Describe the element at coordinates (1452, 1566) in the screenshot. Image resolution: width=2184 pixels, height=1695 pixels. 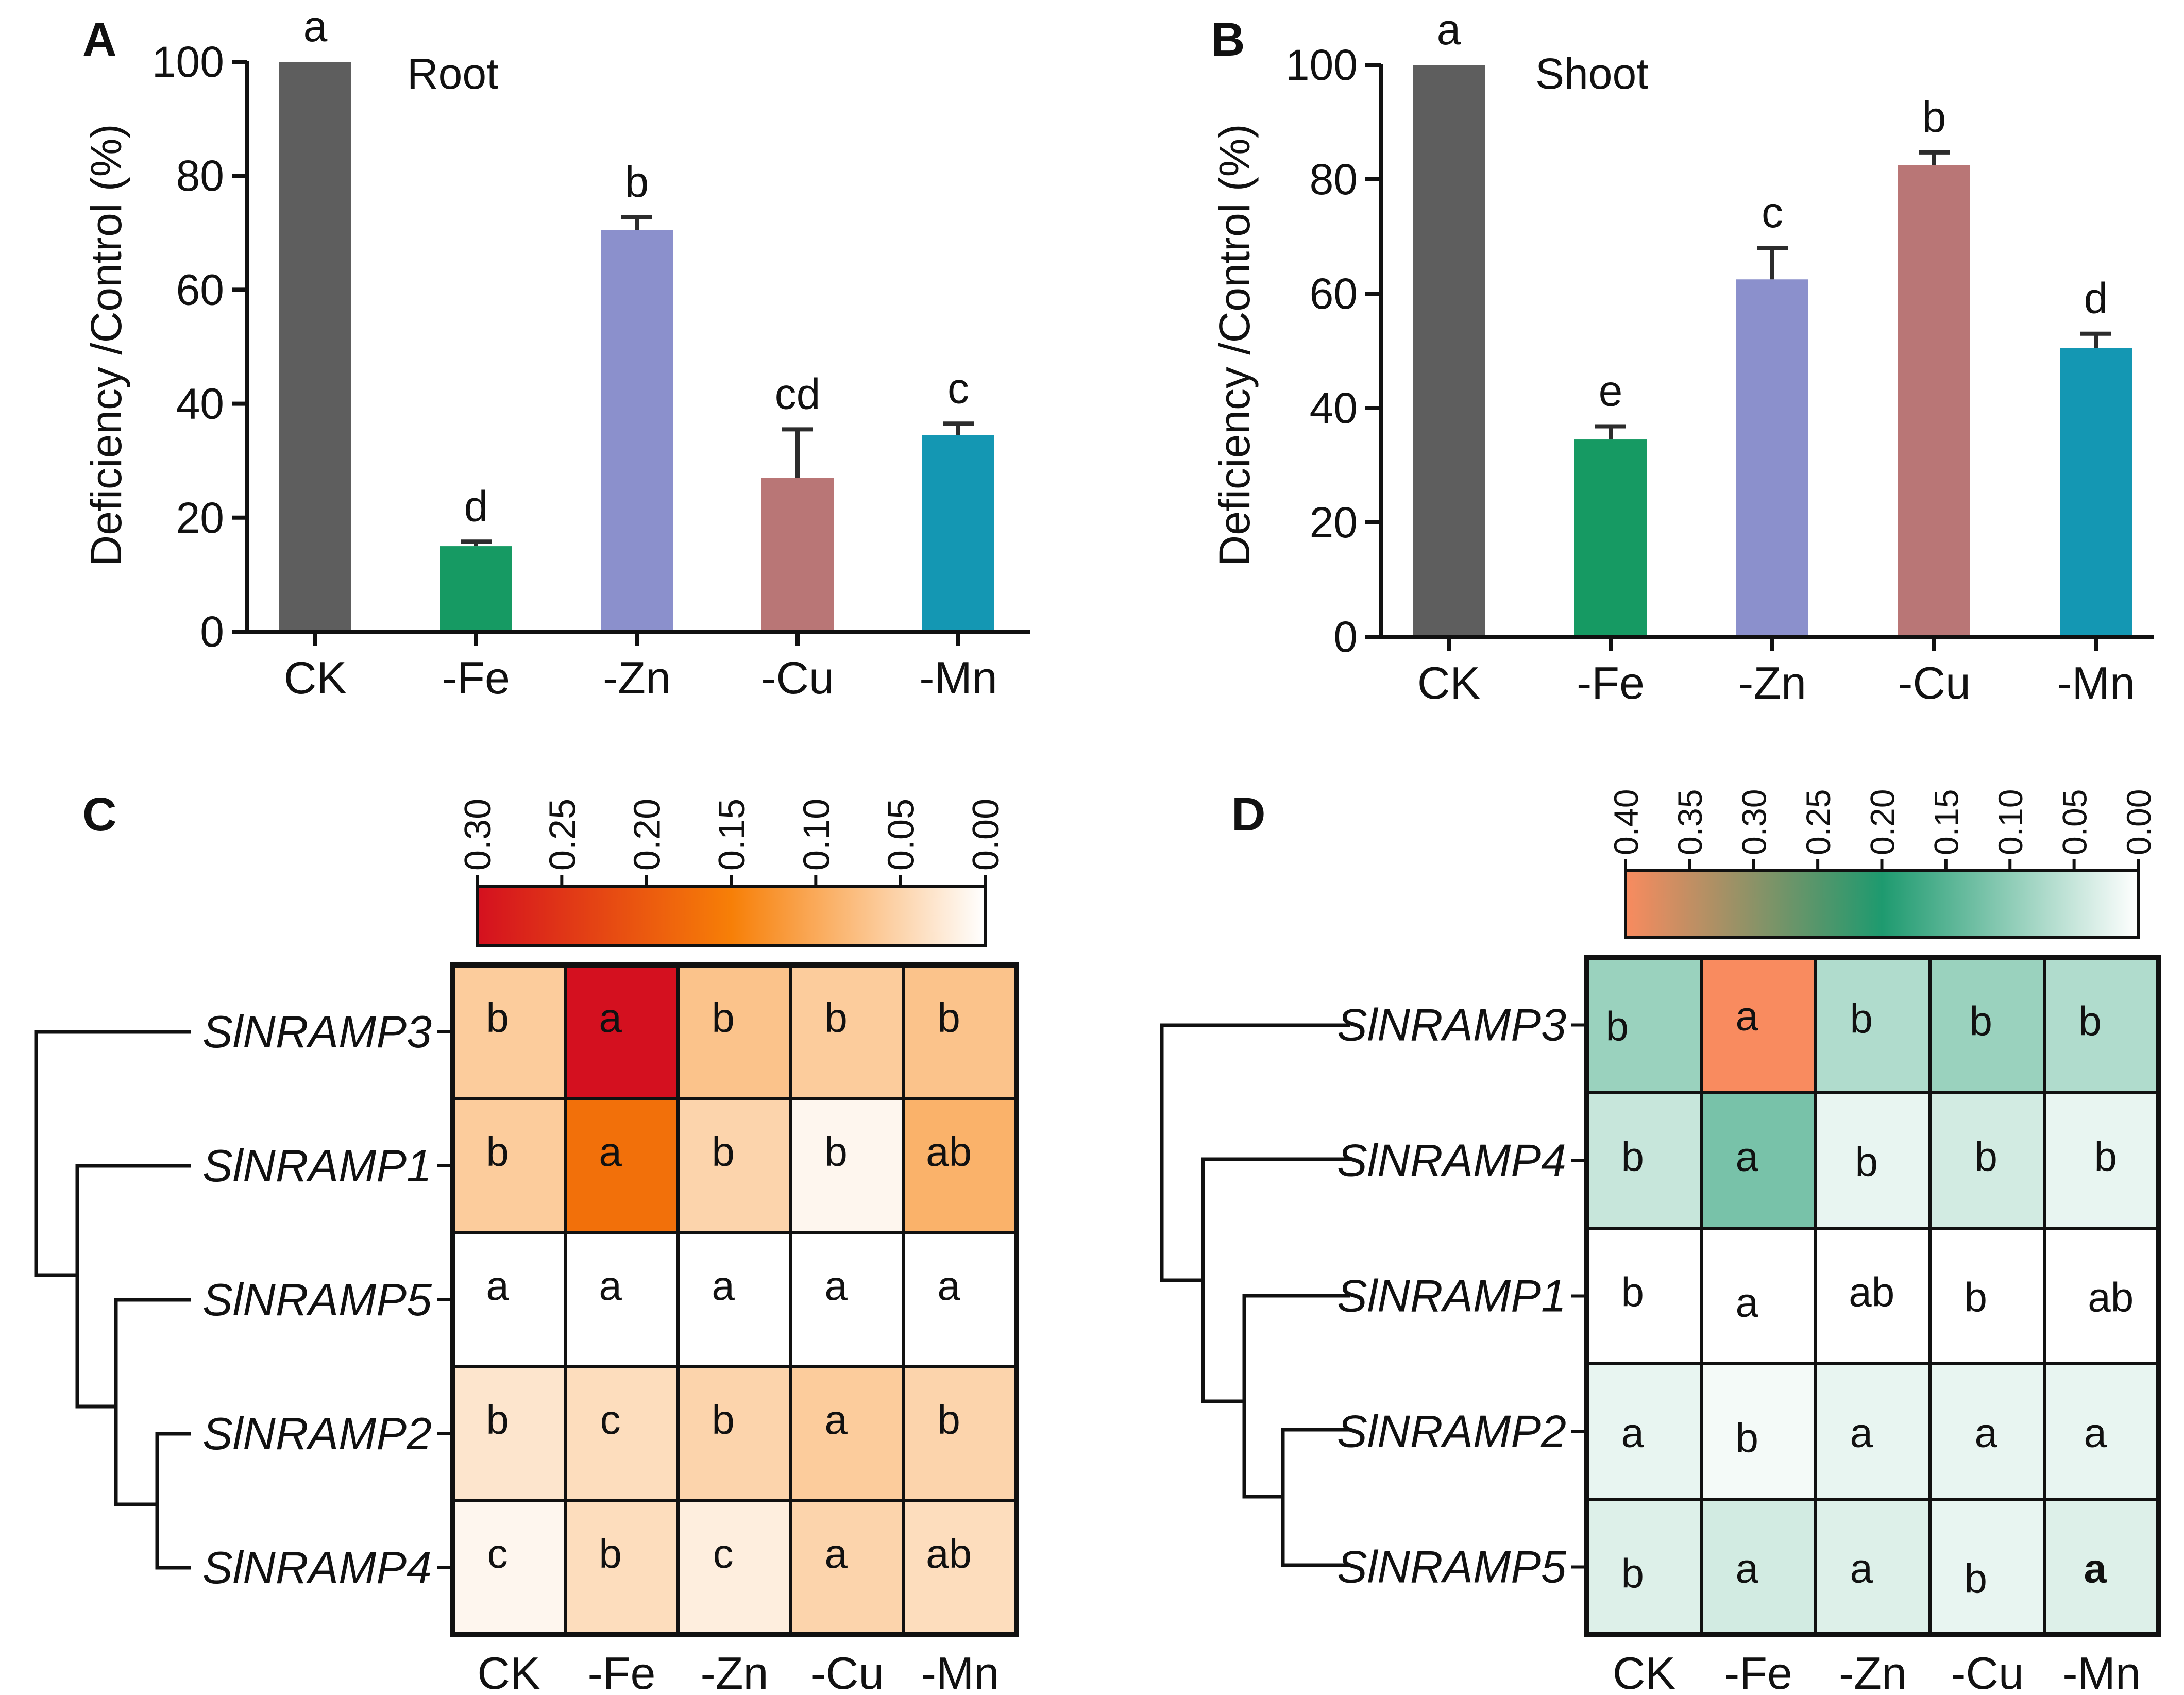
I see `row-label-slnramp5: SlNRAMP5` at that location.